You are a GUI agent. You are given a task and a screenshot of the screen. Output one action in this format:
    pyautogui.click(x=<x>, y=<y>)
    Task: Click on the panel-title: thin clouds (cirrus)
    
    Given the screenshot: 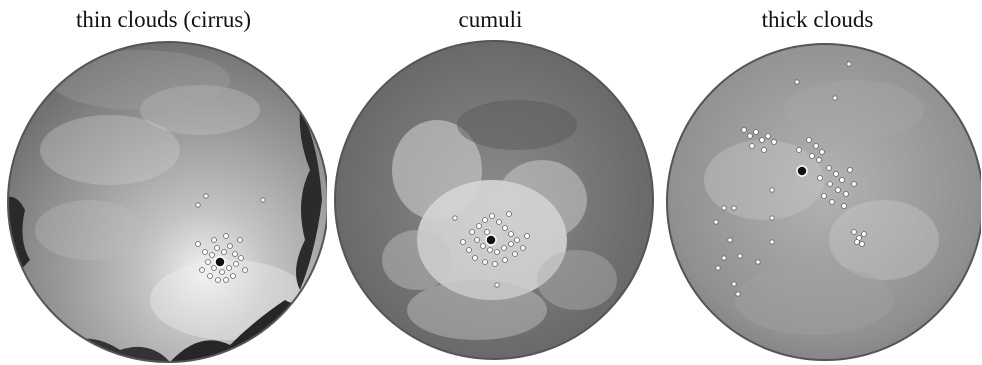 What is the action you would take?
    pyautogui.click(x=163, y=19)
    